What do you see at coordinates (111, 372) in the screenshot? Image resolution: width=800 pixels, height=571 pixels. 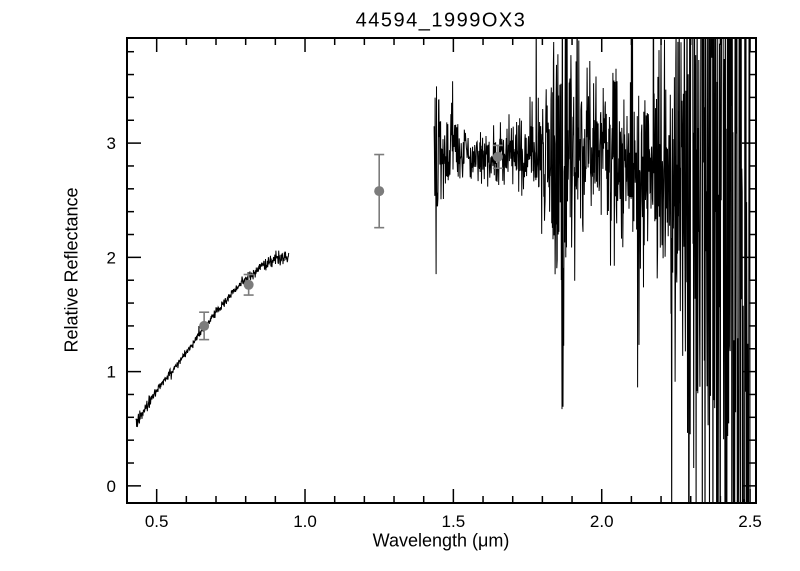 I see `svg-text: 1` at bounding box center [111, 372].